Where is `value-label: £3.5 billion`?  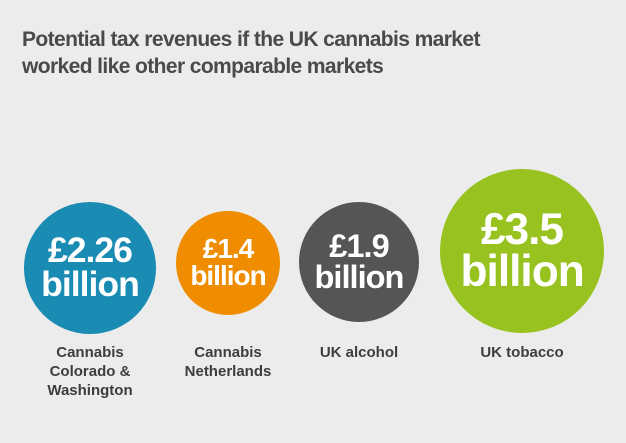
value-label: £3.5 billion is located at coordinates (522, 250).